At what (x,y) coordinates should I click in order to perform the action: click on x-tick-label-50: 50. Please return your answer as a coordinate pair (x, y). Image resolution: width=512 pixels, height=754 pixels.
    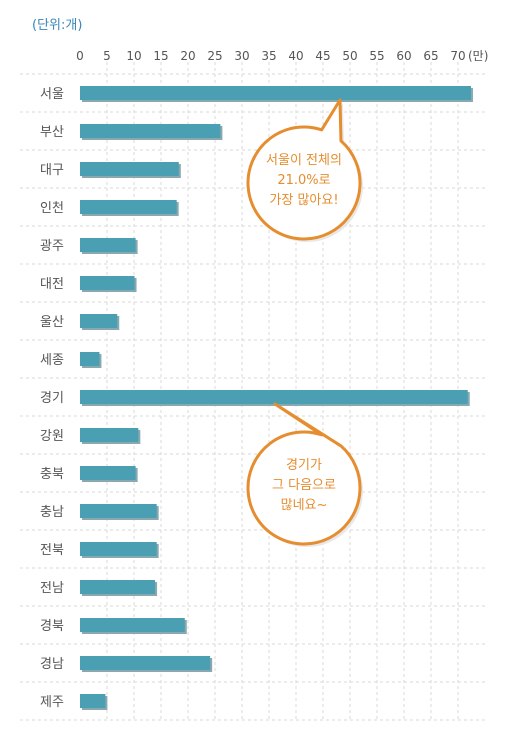
    Looking at the image, I should click on (349, 56).